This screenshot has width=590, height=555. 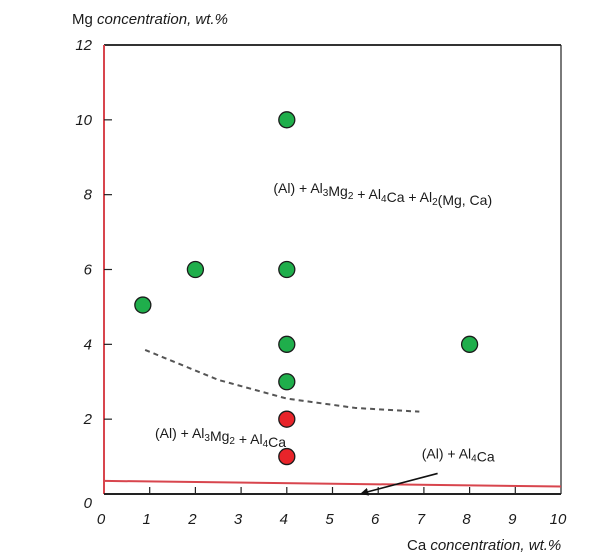 What do you see at coordinates (399, 484) in the screenshot?
I see `annotation-arrow` at bounding box center [399, 484].